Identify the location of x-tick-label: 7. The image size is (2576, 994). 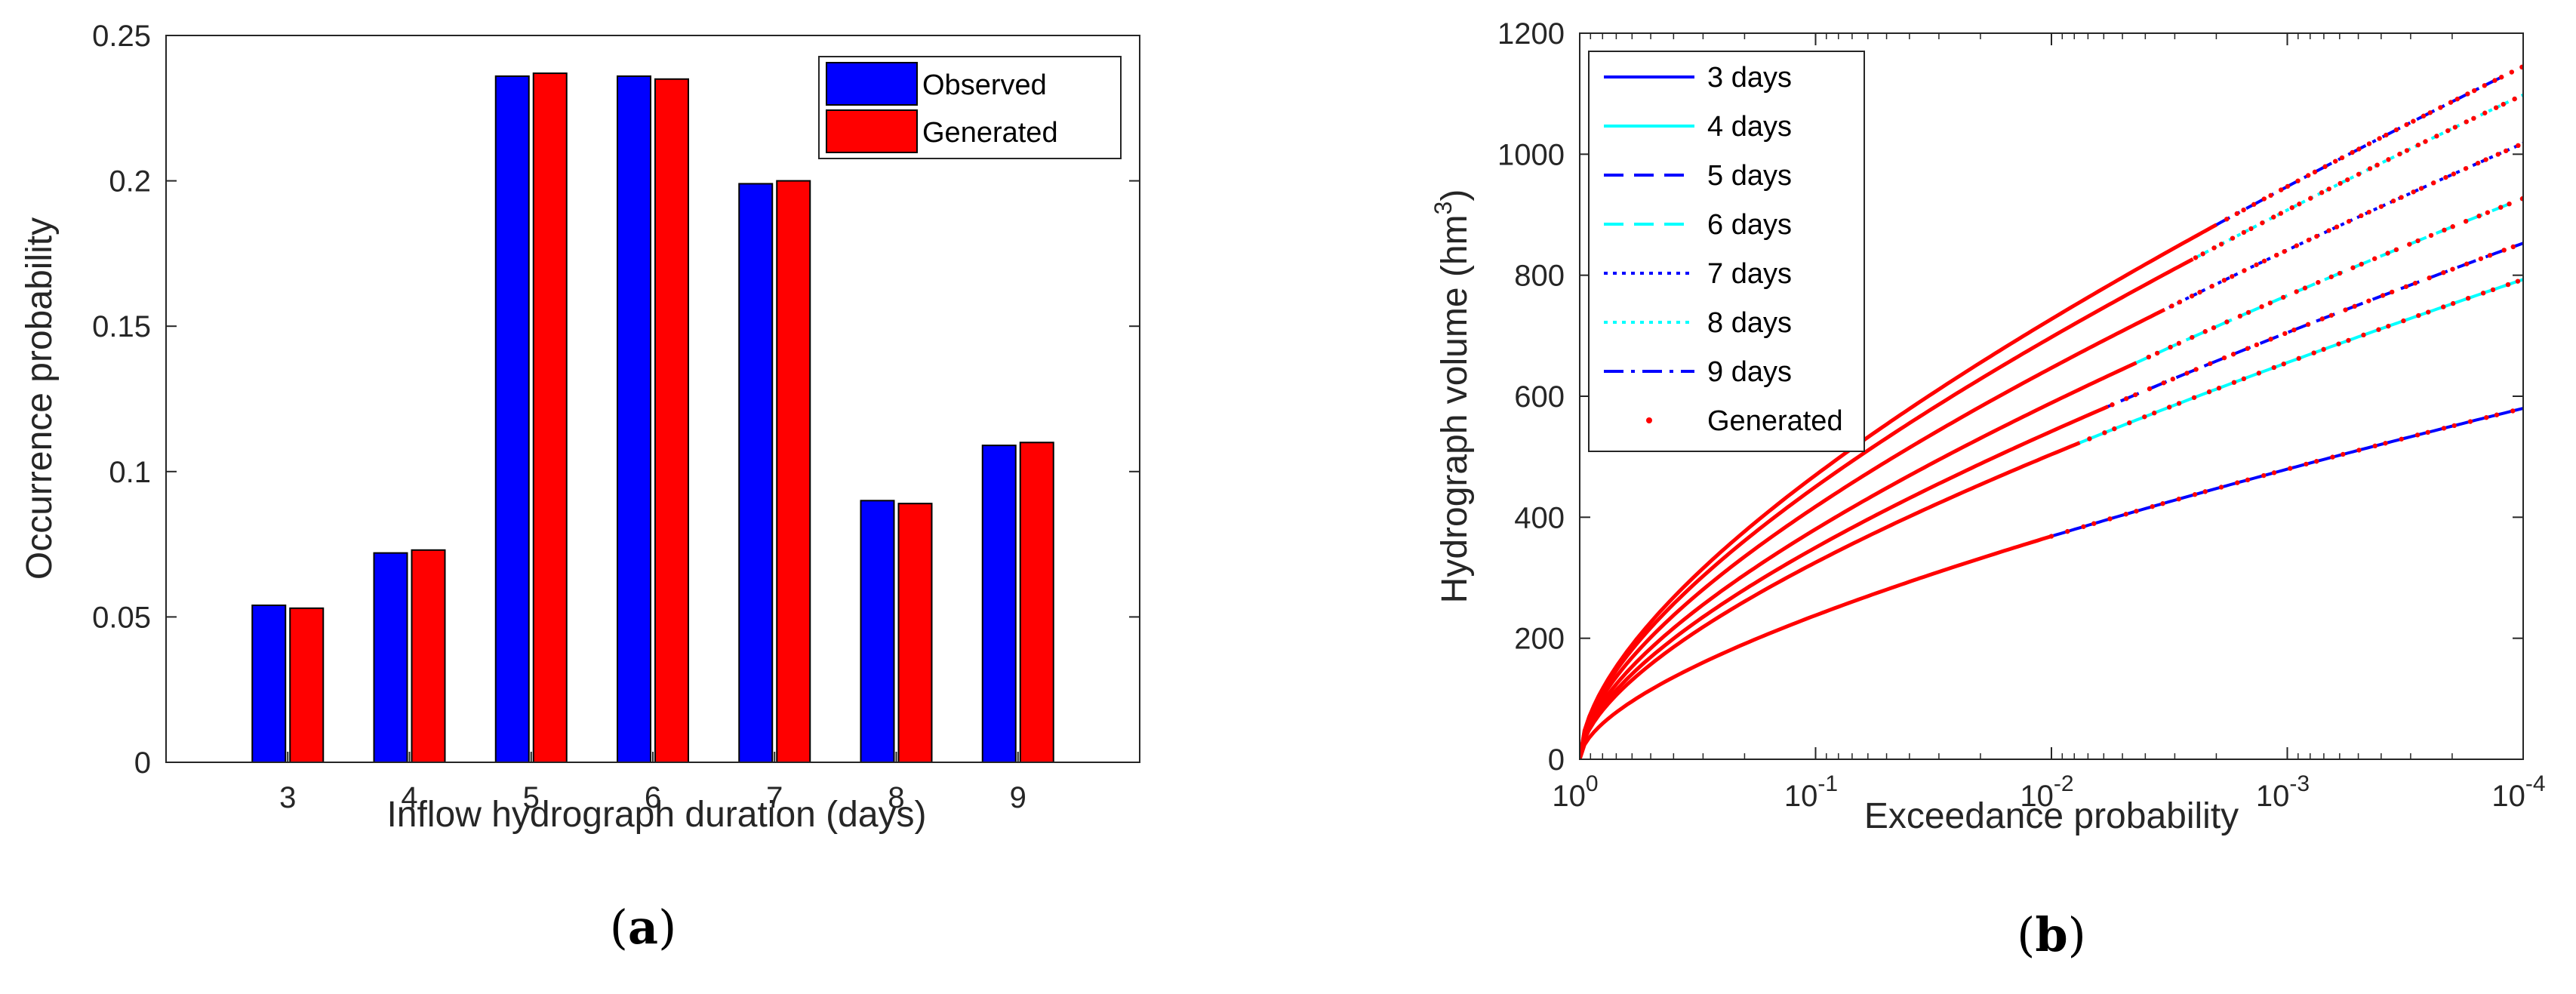
(774, 797).